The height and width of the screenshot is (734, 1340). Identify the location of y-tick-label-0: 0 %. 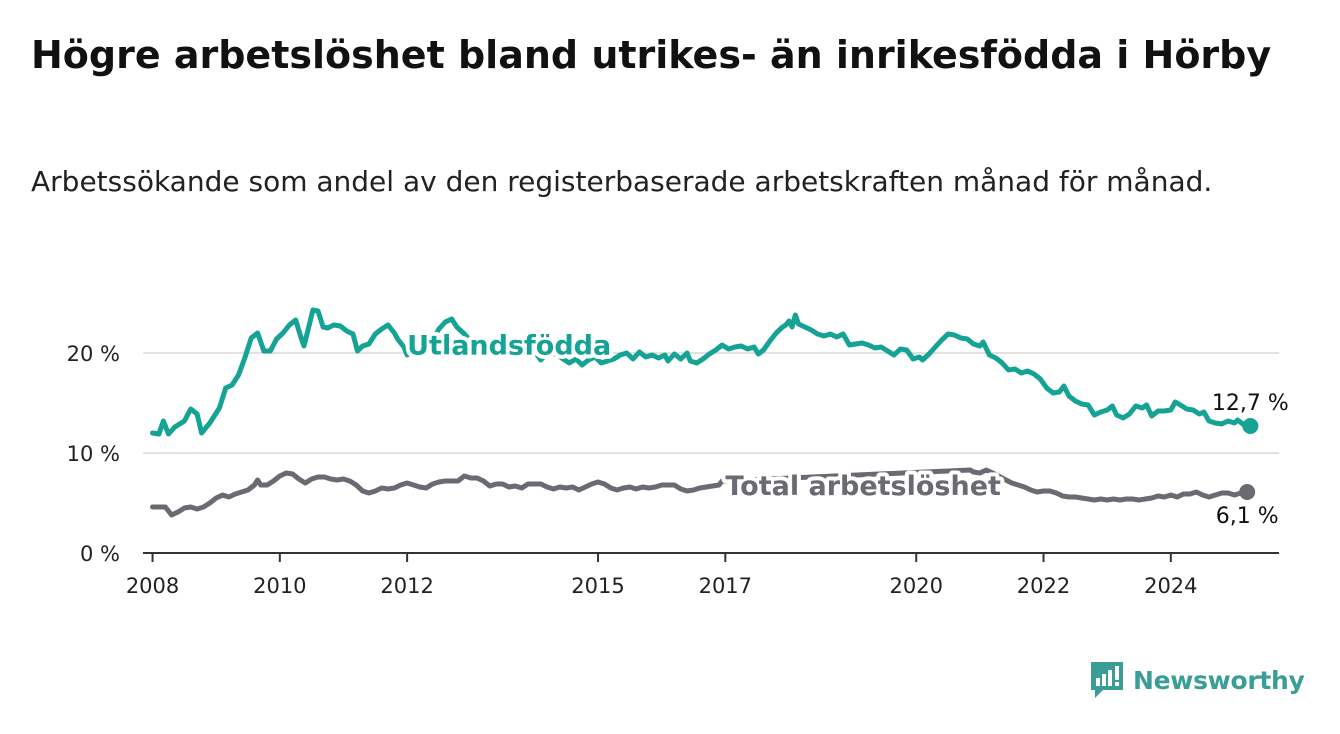
(100, 554).